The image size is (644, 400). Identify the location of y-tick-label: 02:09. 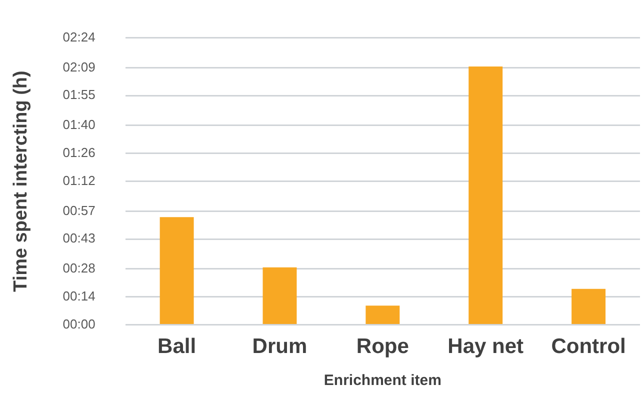
(79, 66).